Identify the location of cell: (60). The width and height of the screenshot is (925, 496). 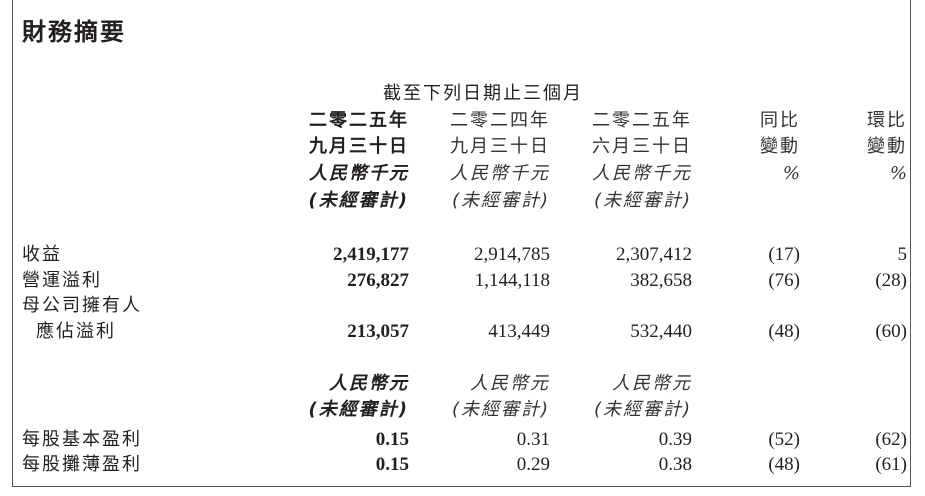
(891, 331).